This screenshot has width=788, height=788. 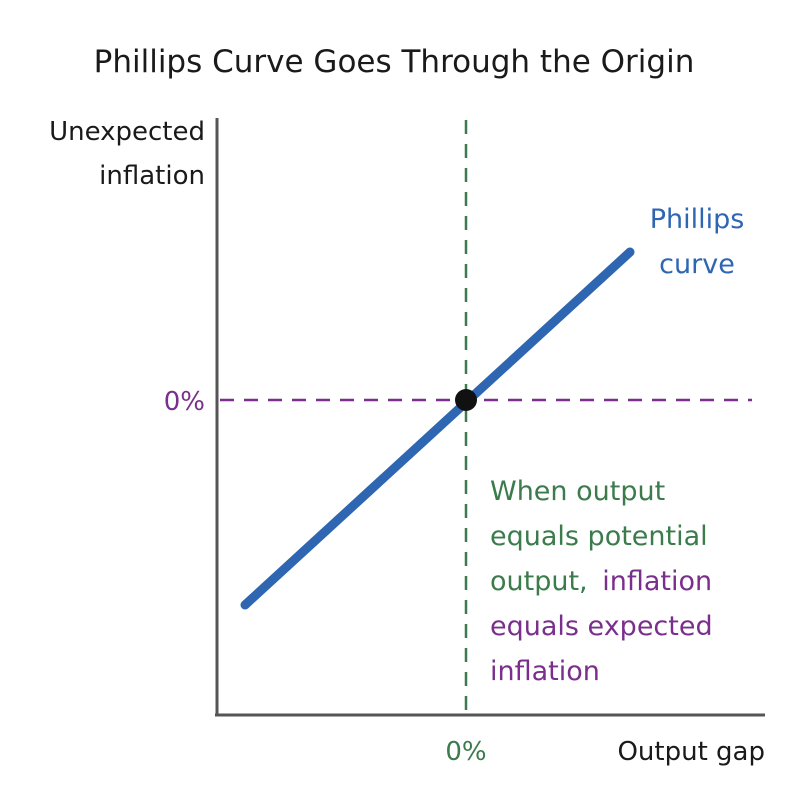 What do you see at coordinates (394, 62) in the screenshot?
I see `title: Phillips Curve Goes Through the Origin` at bounding box center [394, 62].